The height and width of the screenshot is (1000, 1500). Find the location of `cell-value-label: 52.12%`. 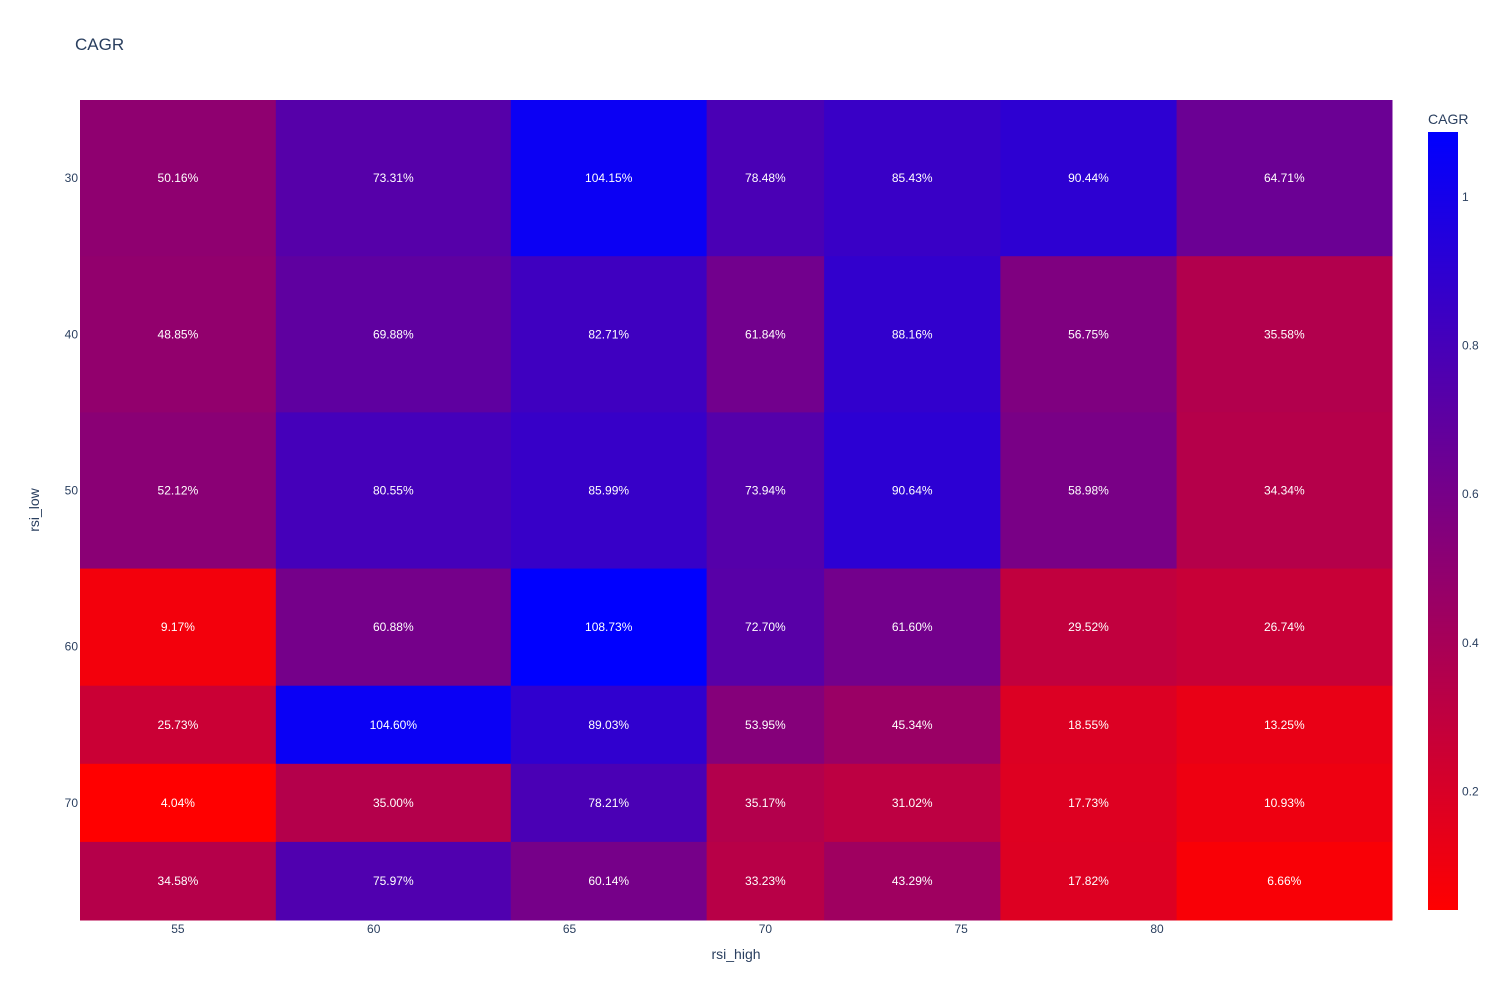

cell-value-label: 52.12% is located at coordinates (178, 490).